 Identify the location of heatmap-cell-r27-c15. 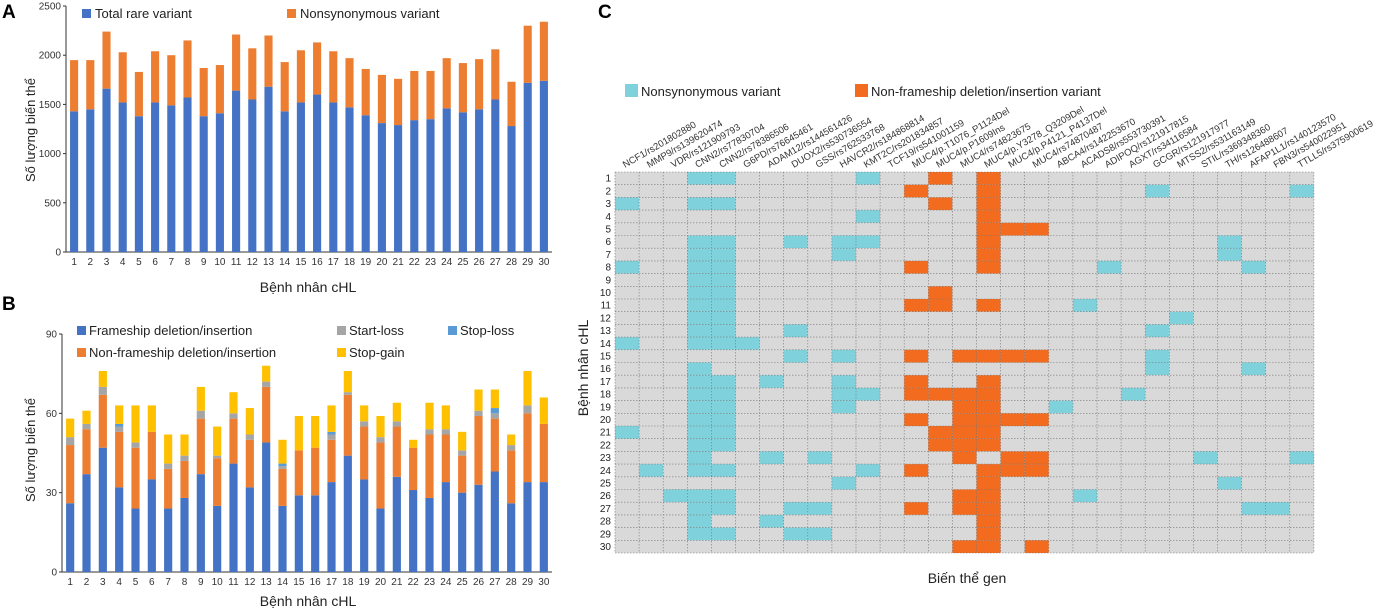
(964, 508).